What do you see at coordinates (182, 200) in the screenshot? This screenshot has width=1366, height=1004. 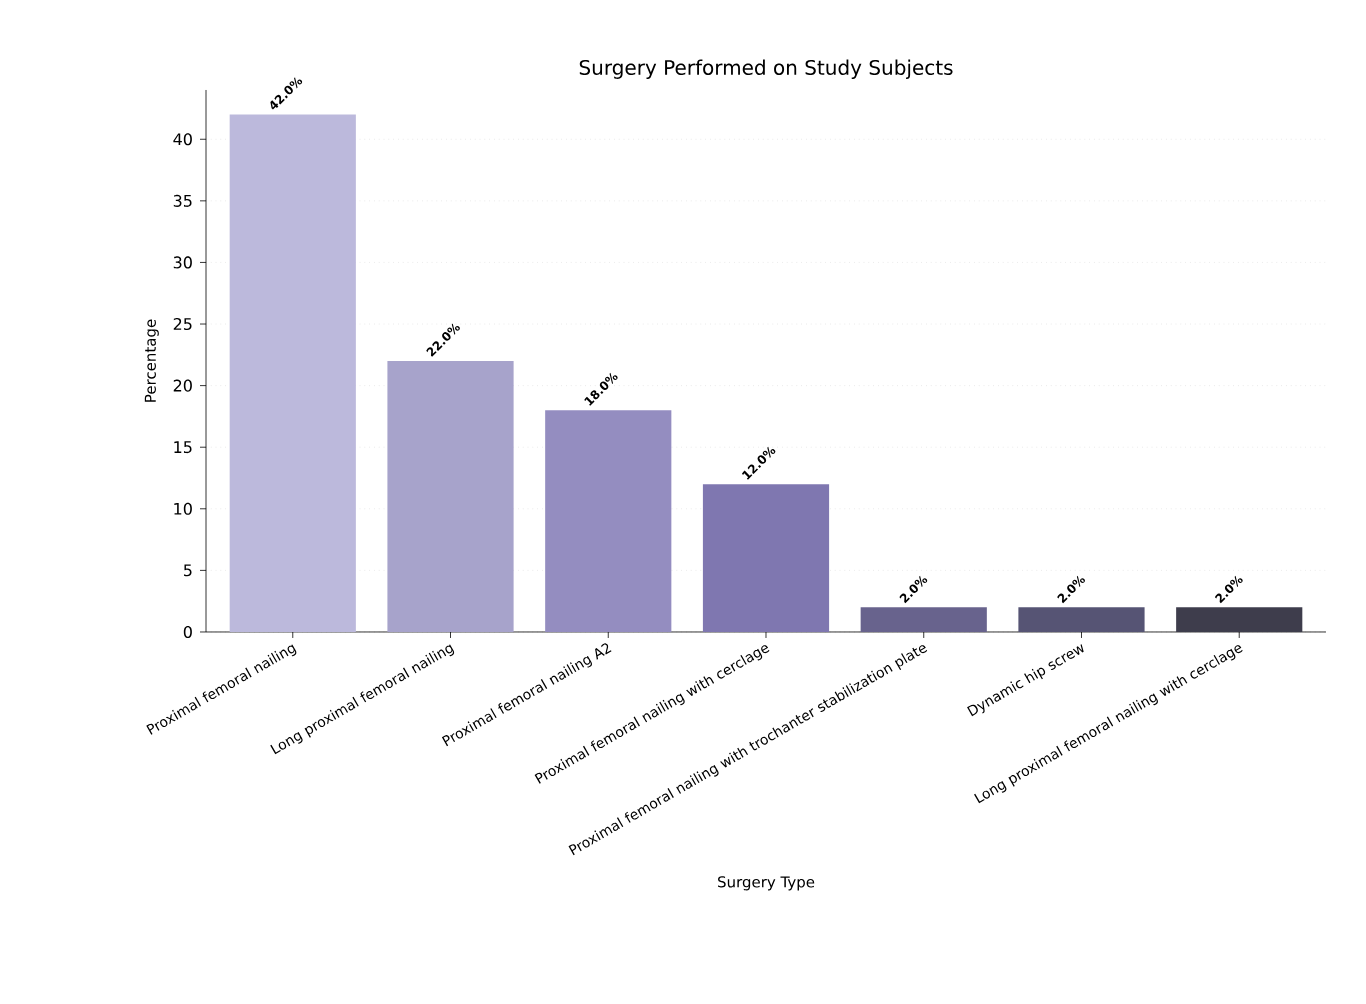 I see `y-tick-label: 35` at bounding box center [182, 200].